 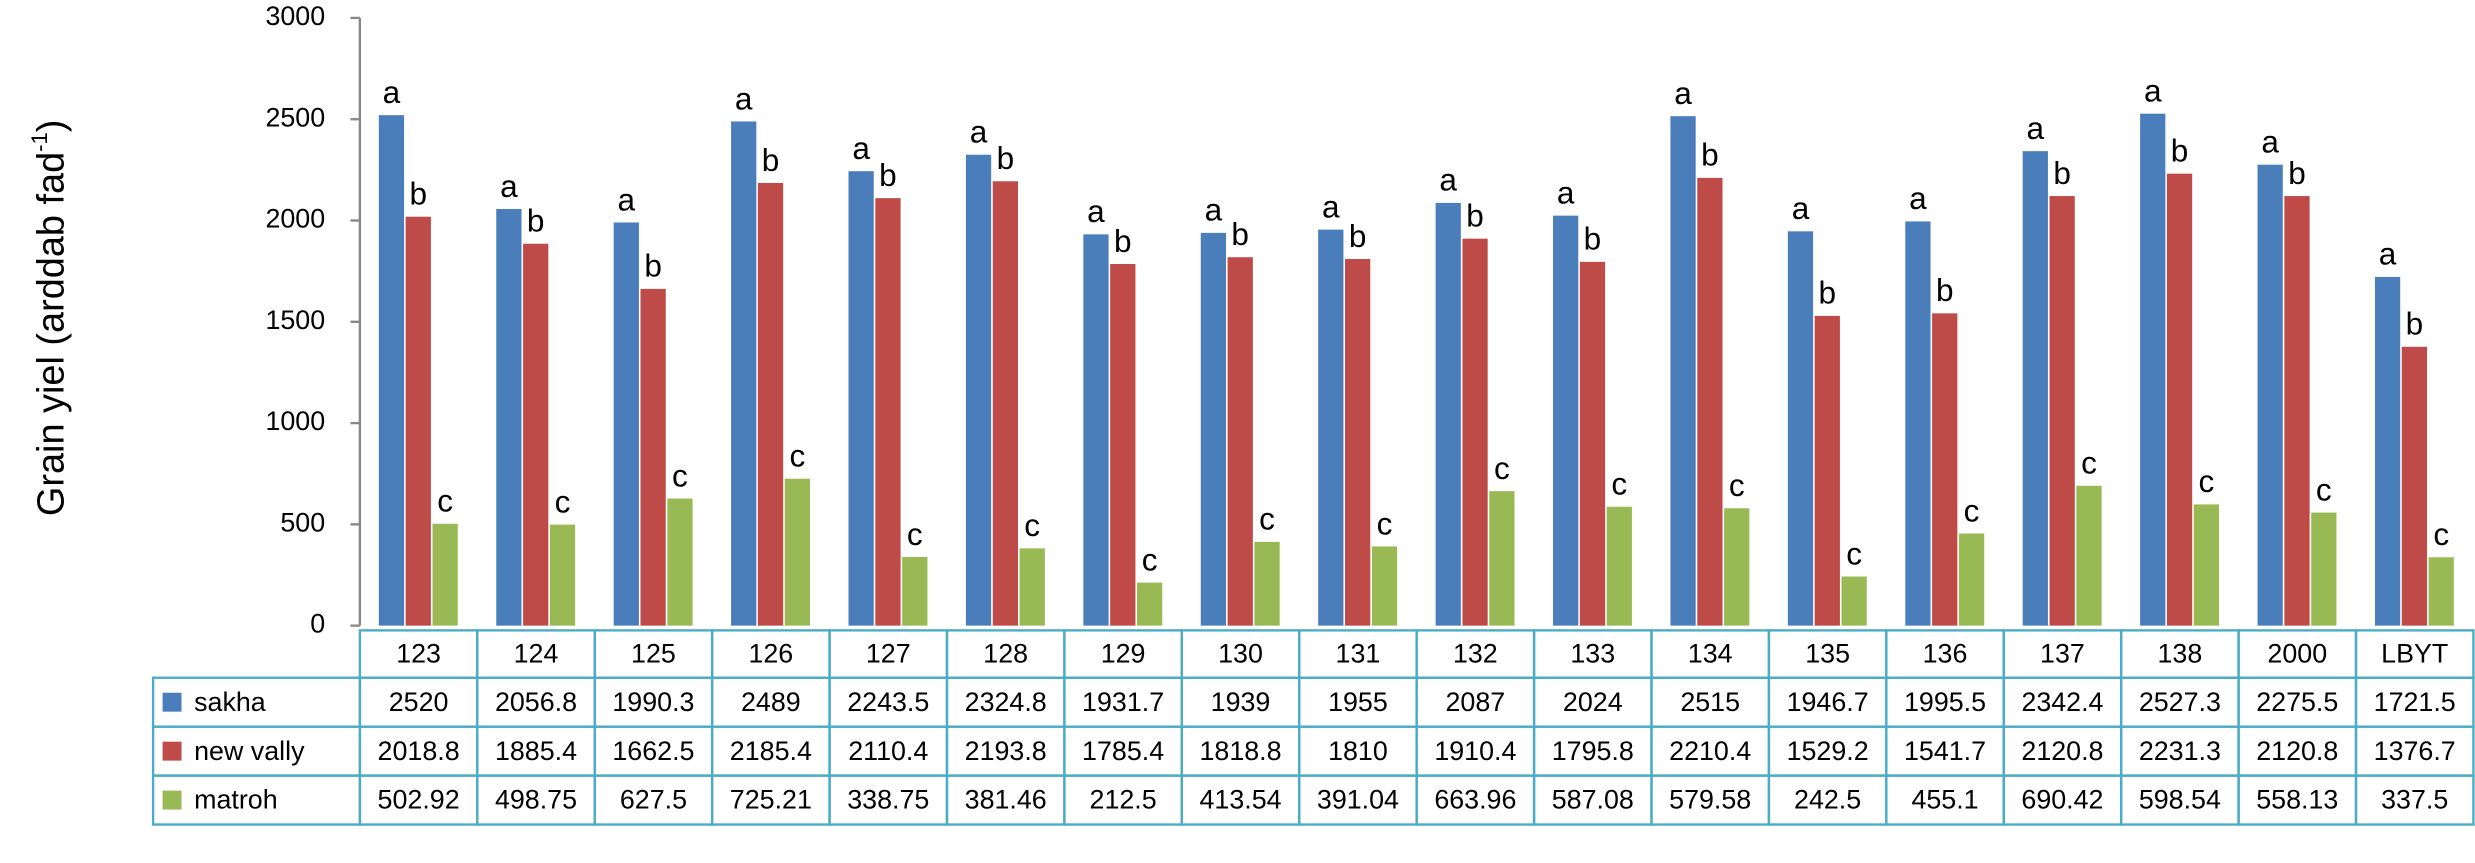 What do you see at coordinates (1945, 751) in the screenshot?
I see `table-value: 1541.7` at bounding box center [1945, 751].